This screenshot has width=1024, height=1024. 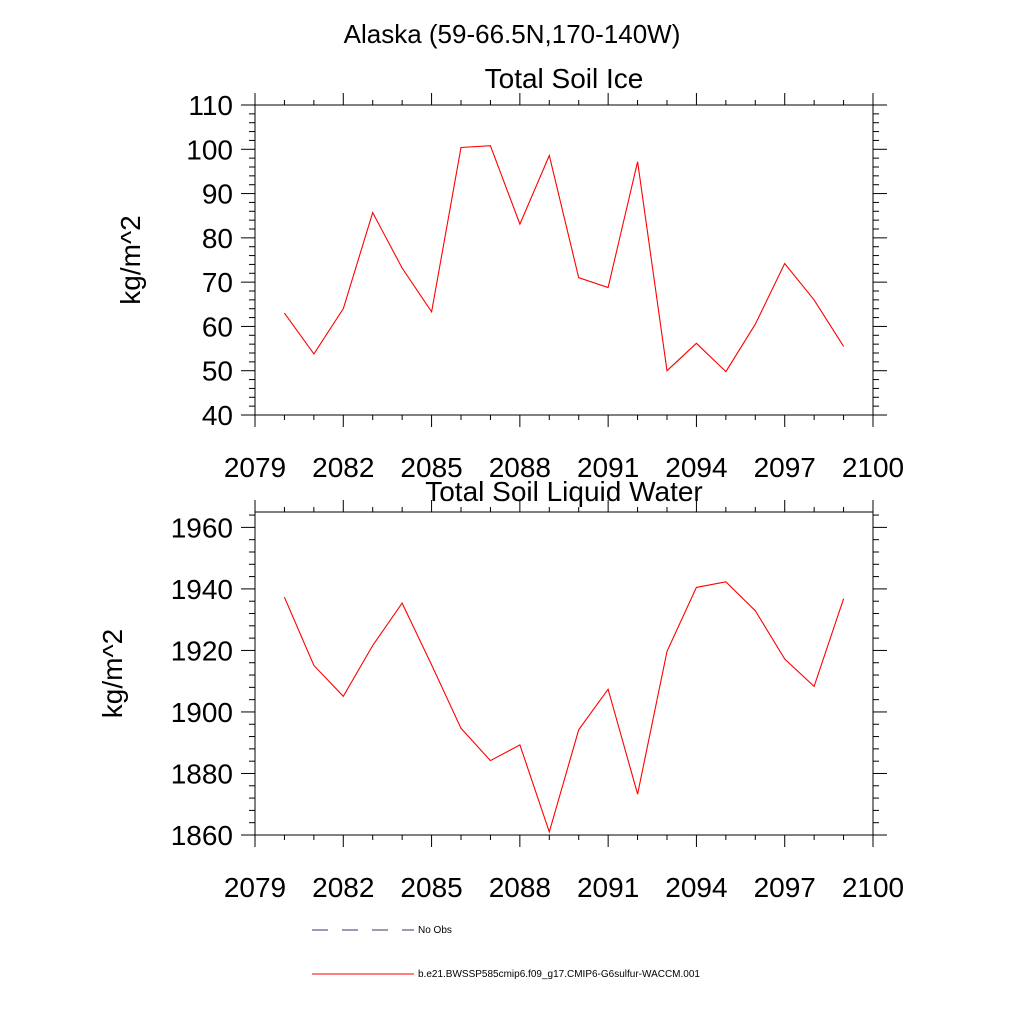 I want to click on y-tick-label: 50, so click(x=217, y=371).